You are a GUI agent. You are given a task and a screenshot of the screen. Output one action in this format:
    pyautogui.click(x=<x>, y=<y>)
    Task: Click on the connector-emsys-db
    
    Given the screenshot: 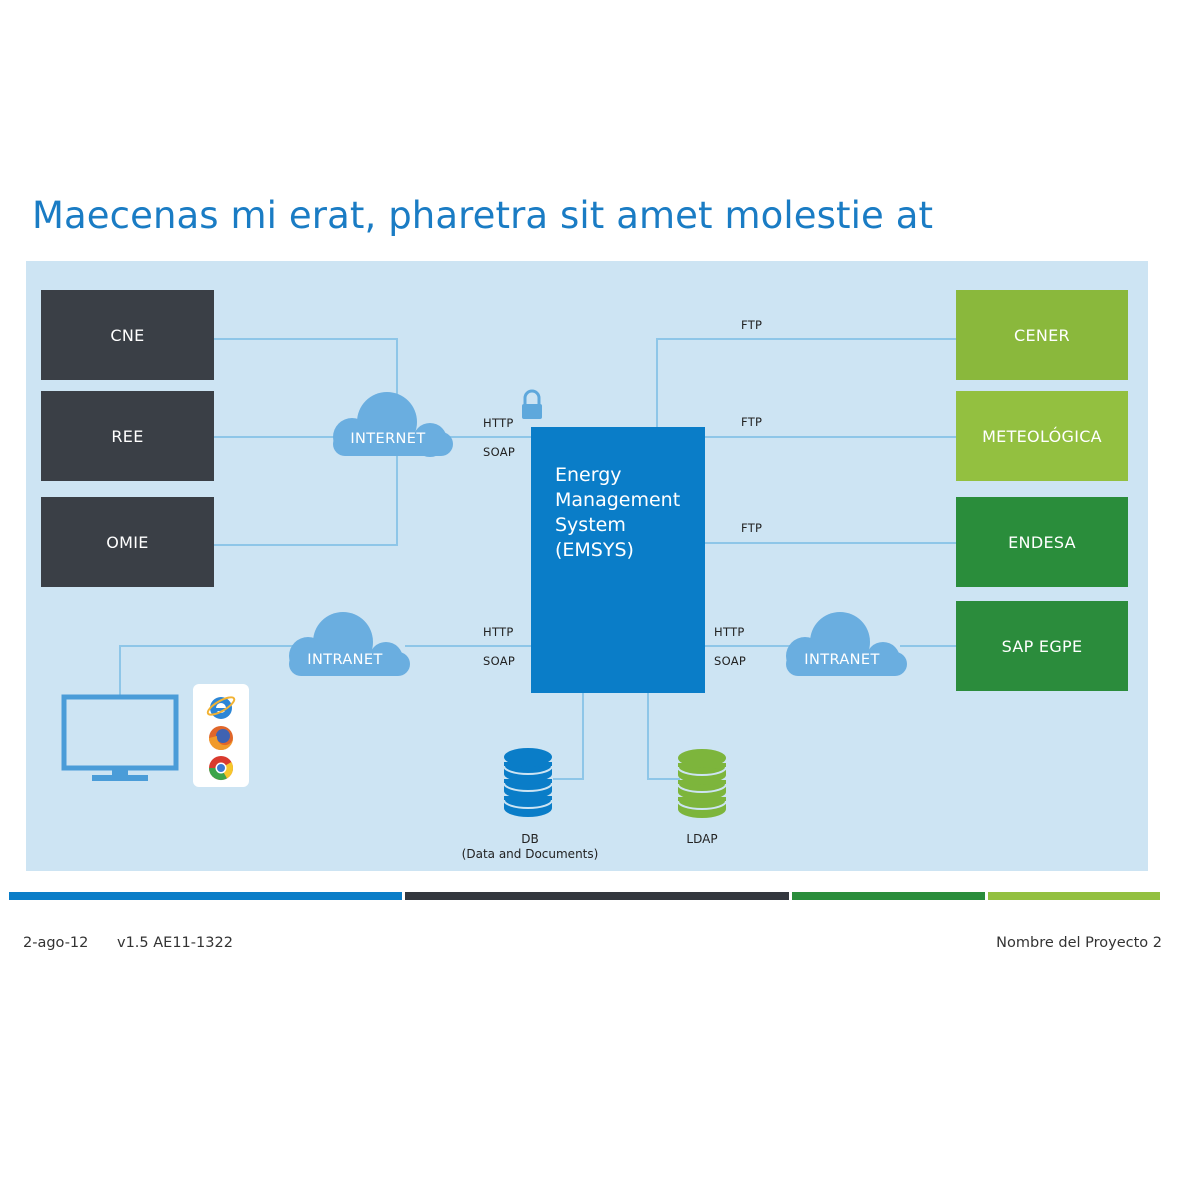 What is the action you would take?
    pyautogui.click(x=568, y=736)
    